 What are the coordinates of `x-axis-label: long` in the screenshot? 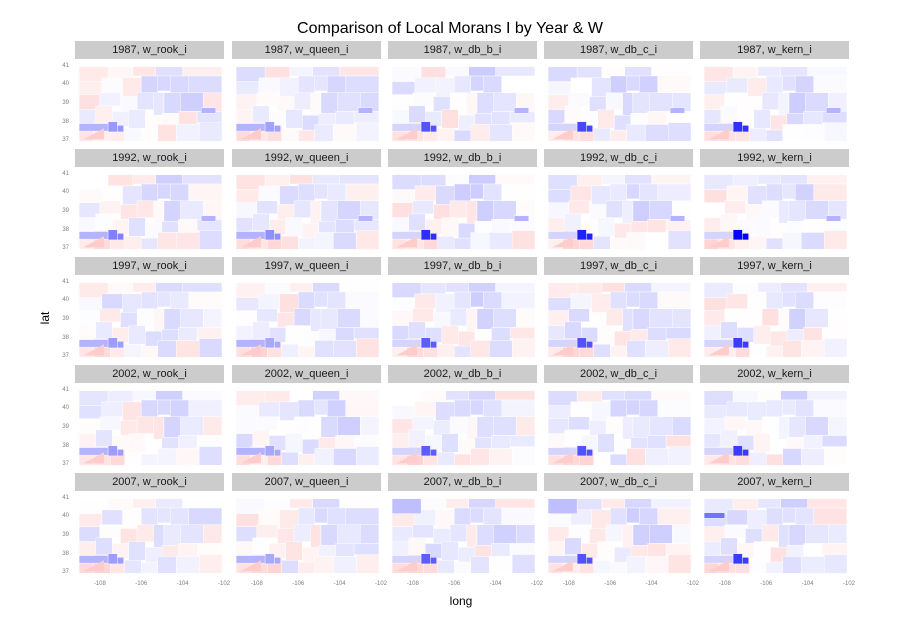 It's located at (461, 601).